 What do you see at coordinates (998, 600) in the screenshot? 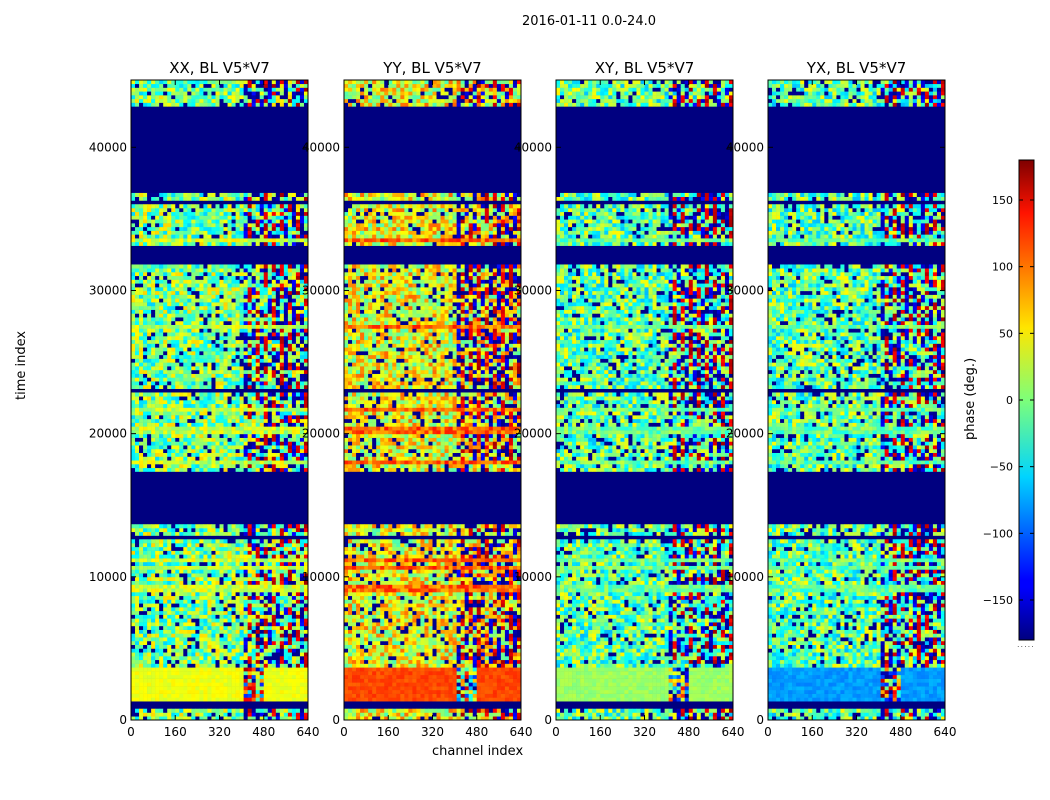
I see `colorbar-tick-label: −150` at bounding box center [998, 600].